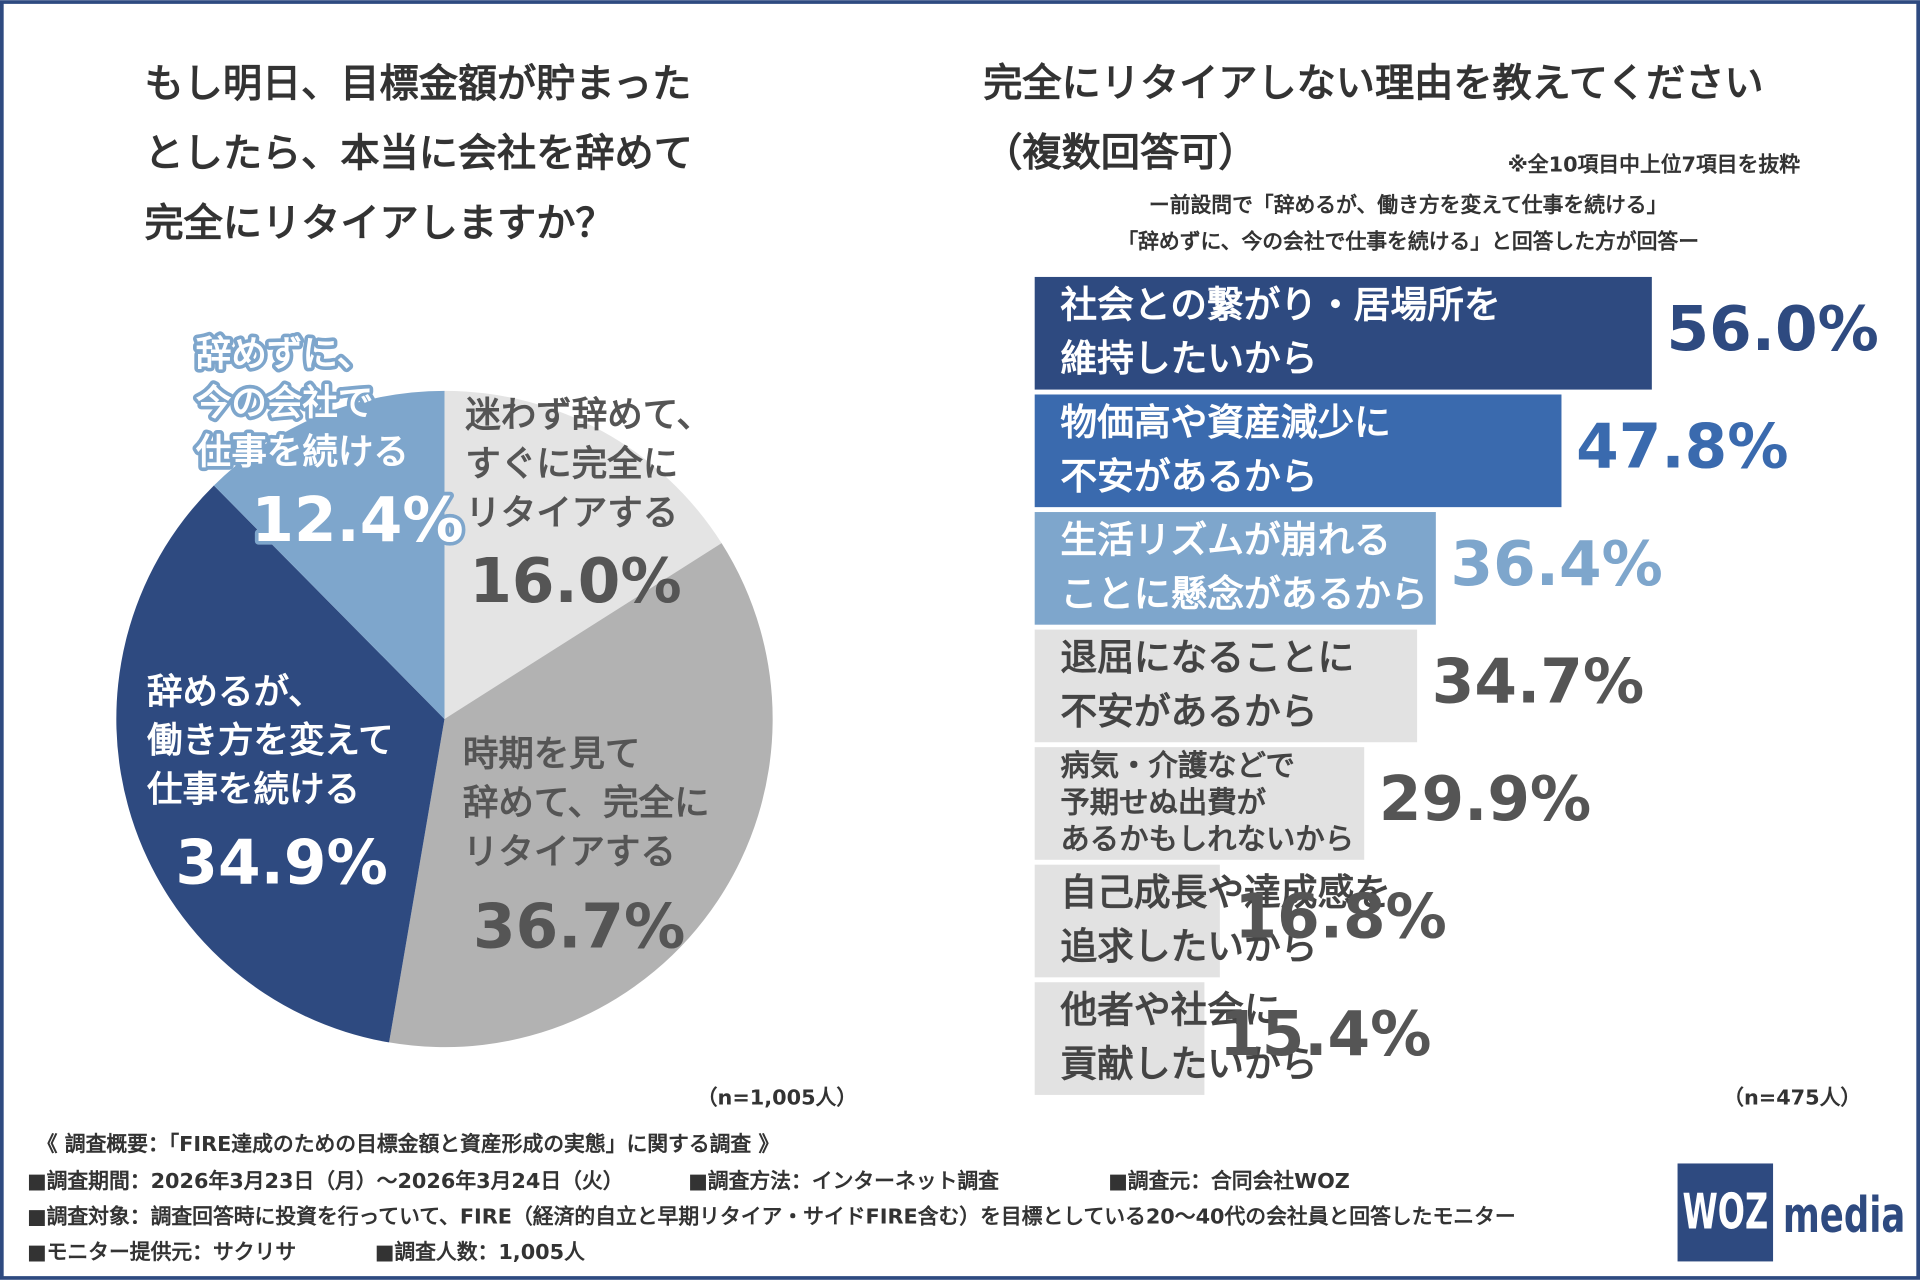 Image resolution: width=1920 pixels, height=1280 pixels. What do you see at coordinates (1557, 564) in the screenshot?
I see `bar-value: 36.4%` at bounding box center [1557, 564].